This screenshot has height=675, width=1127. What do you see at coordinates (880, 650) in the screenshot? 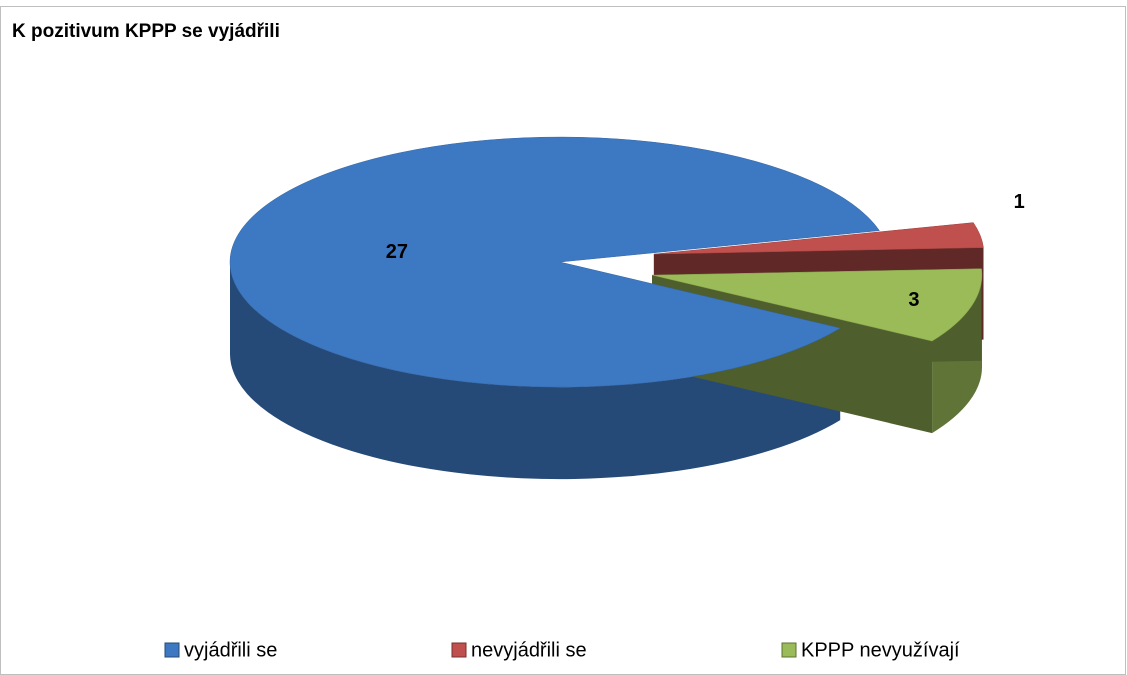
I see `legend-label: KPPP nevyužívají` at bounding box center [880, 650].